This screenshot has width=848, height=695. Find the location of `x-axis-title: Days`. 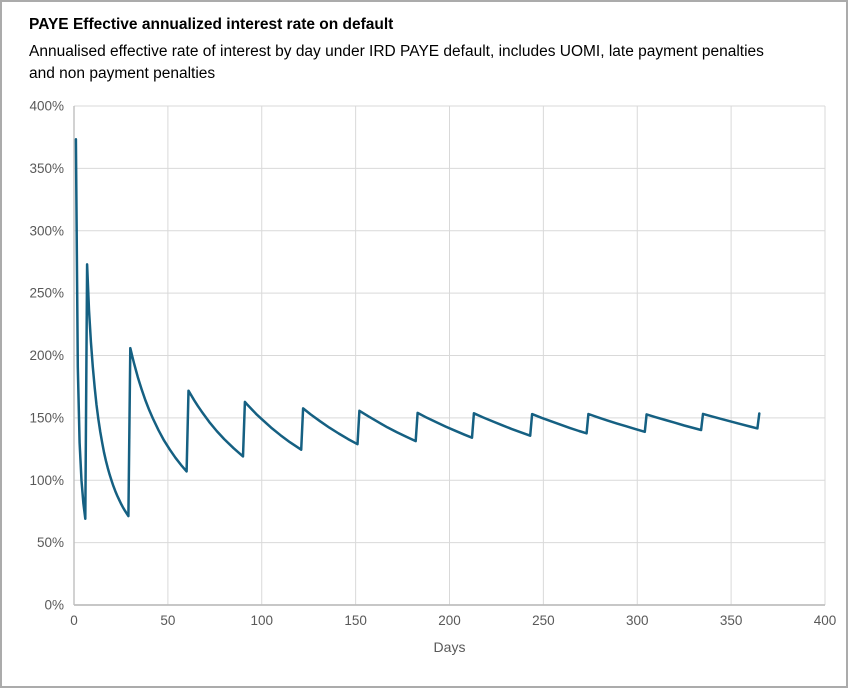

x-axis-title: Days is located at coordinates (450, 647).